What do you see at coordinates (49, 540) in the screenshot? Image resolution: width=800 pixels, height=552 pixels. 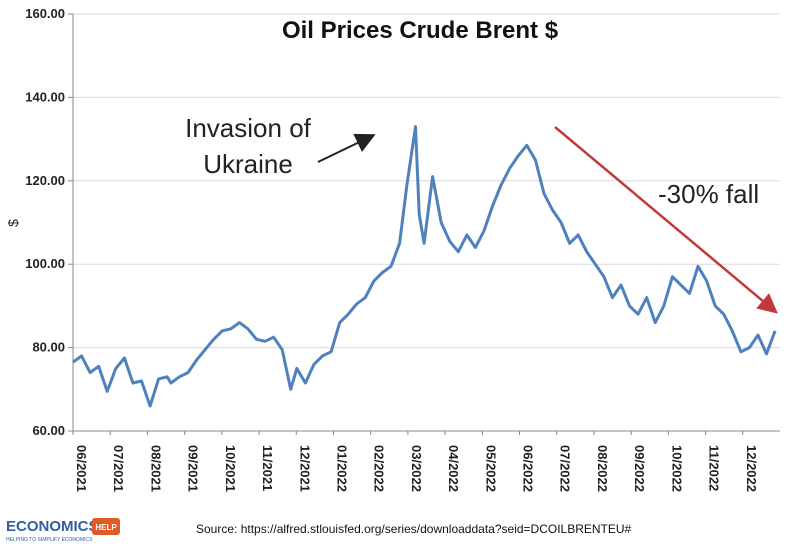 I see `logo-tagline: HELPING TO SIMPLIFY ECONOMICS` at bounding box center [49, 540].